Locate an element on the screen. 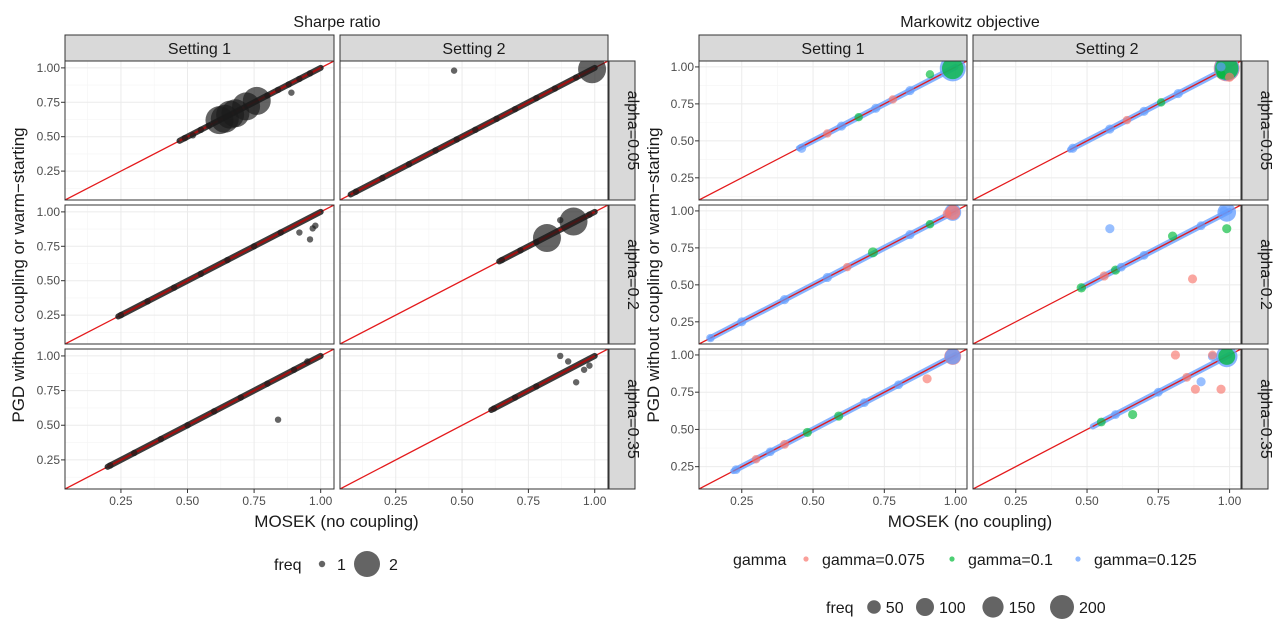 The height and width of the screenshot is (640, 1280). column-strip is located at coordinates (1107, 48).